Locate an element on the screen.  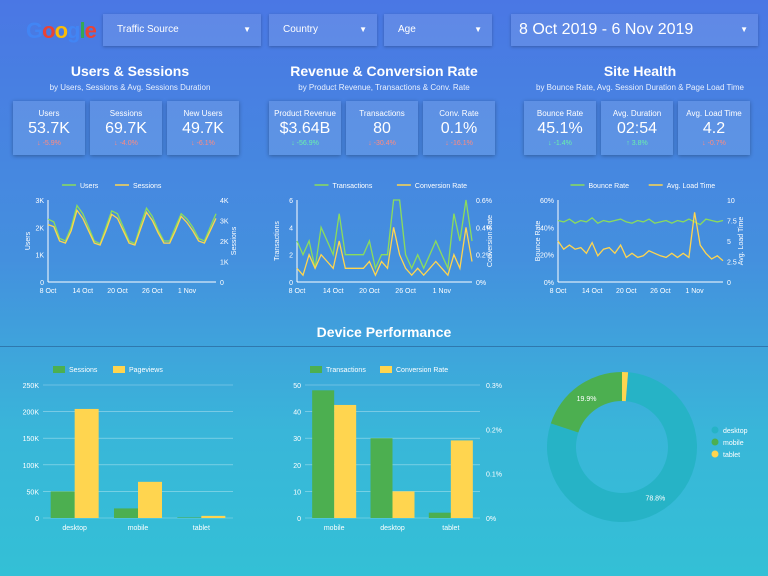
donut-slice-desktop is located at coordinates (622, 447).